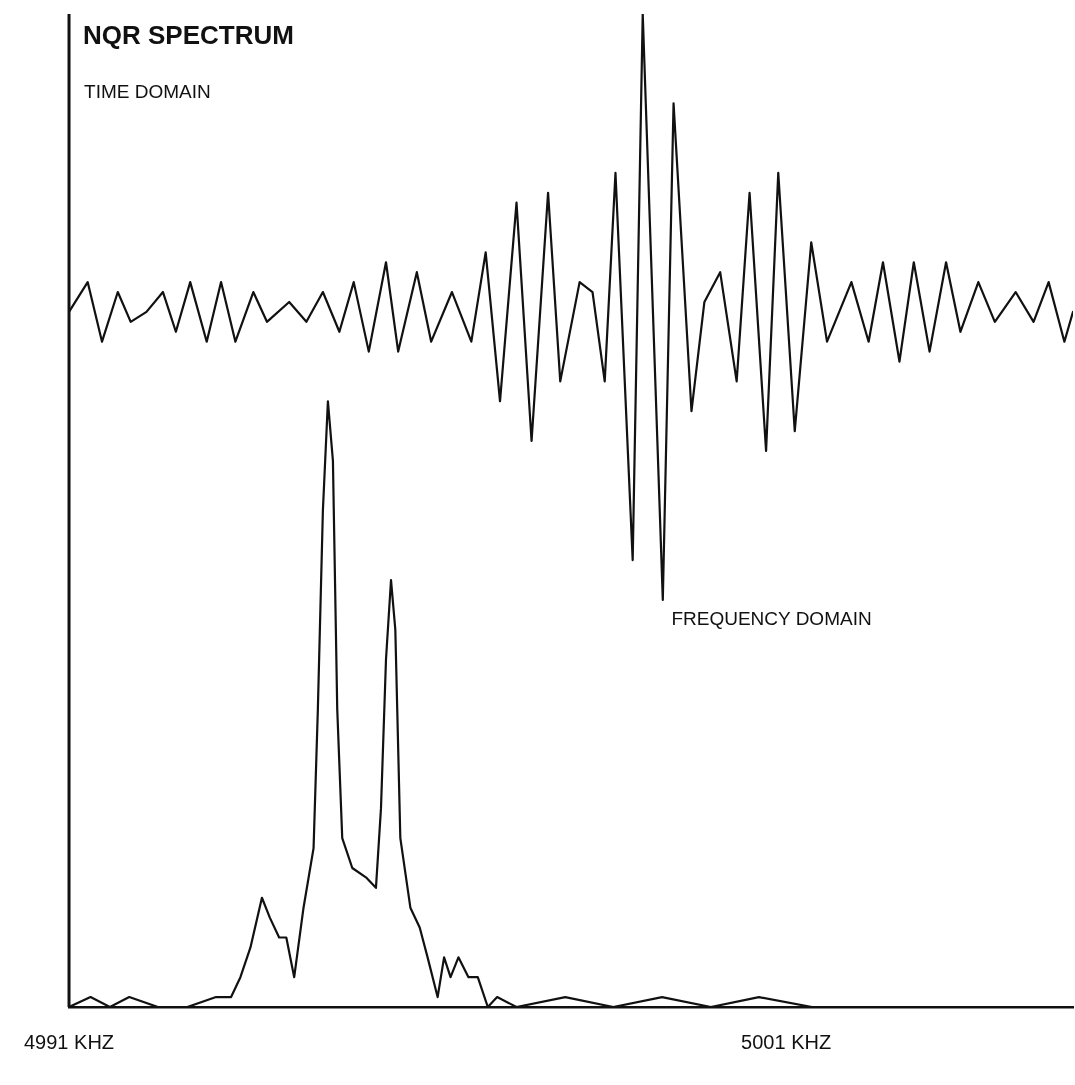 The width and height of the screenshot is (1075, 1085). Describe the element at coordinates (69, 1041) in the screenshot. I see `x-tick-label: 4991 KHZ` at that location.